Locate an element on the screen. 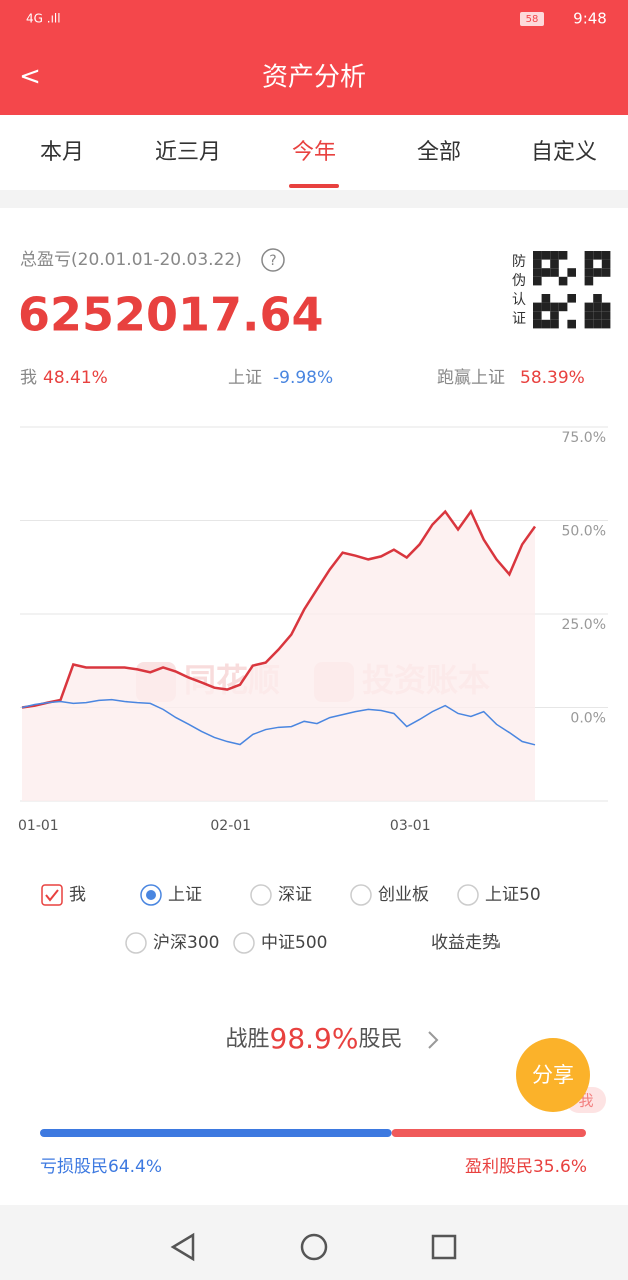  index-label: 上证 is located at coordinates (245, 378).